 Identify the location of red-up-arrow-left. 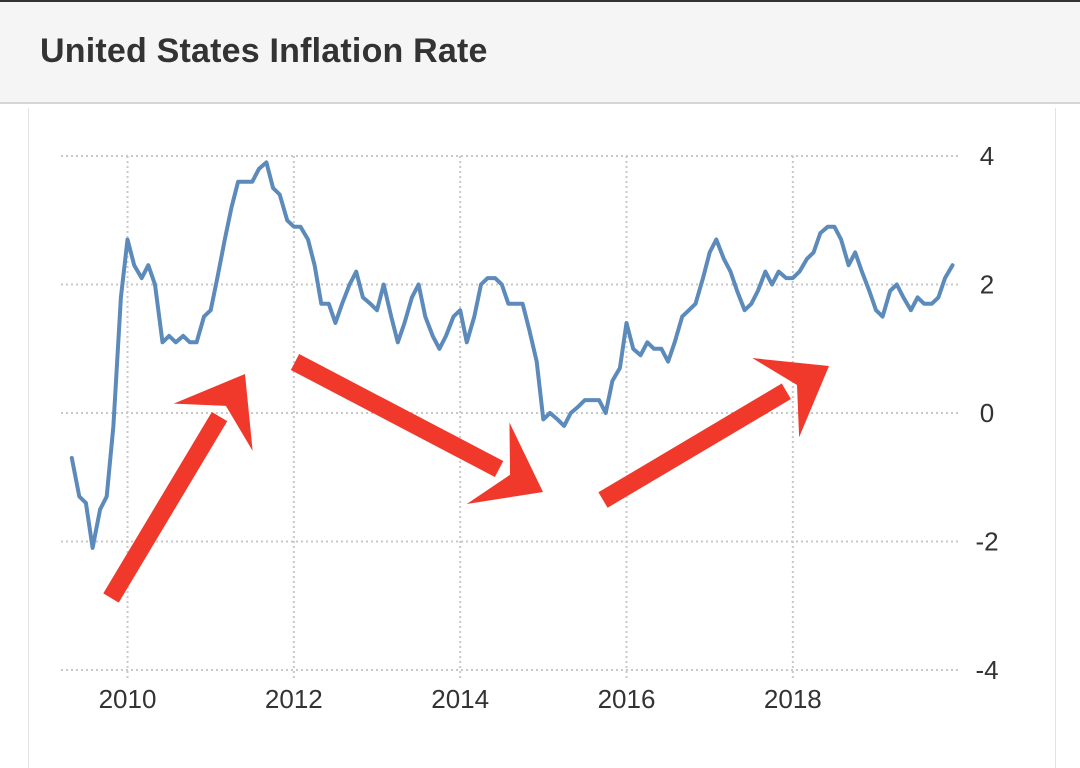
(178, 488).